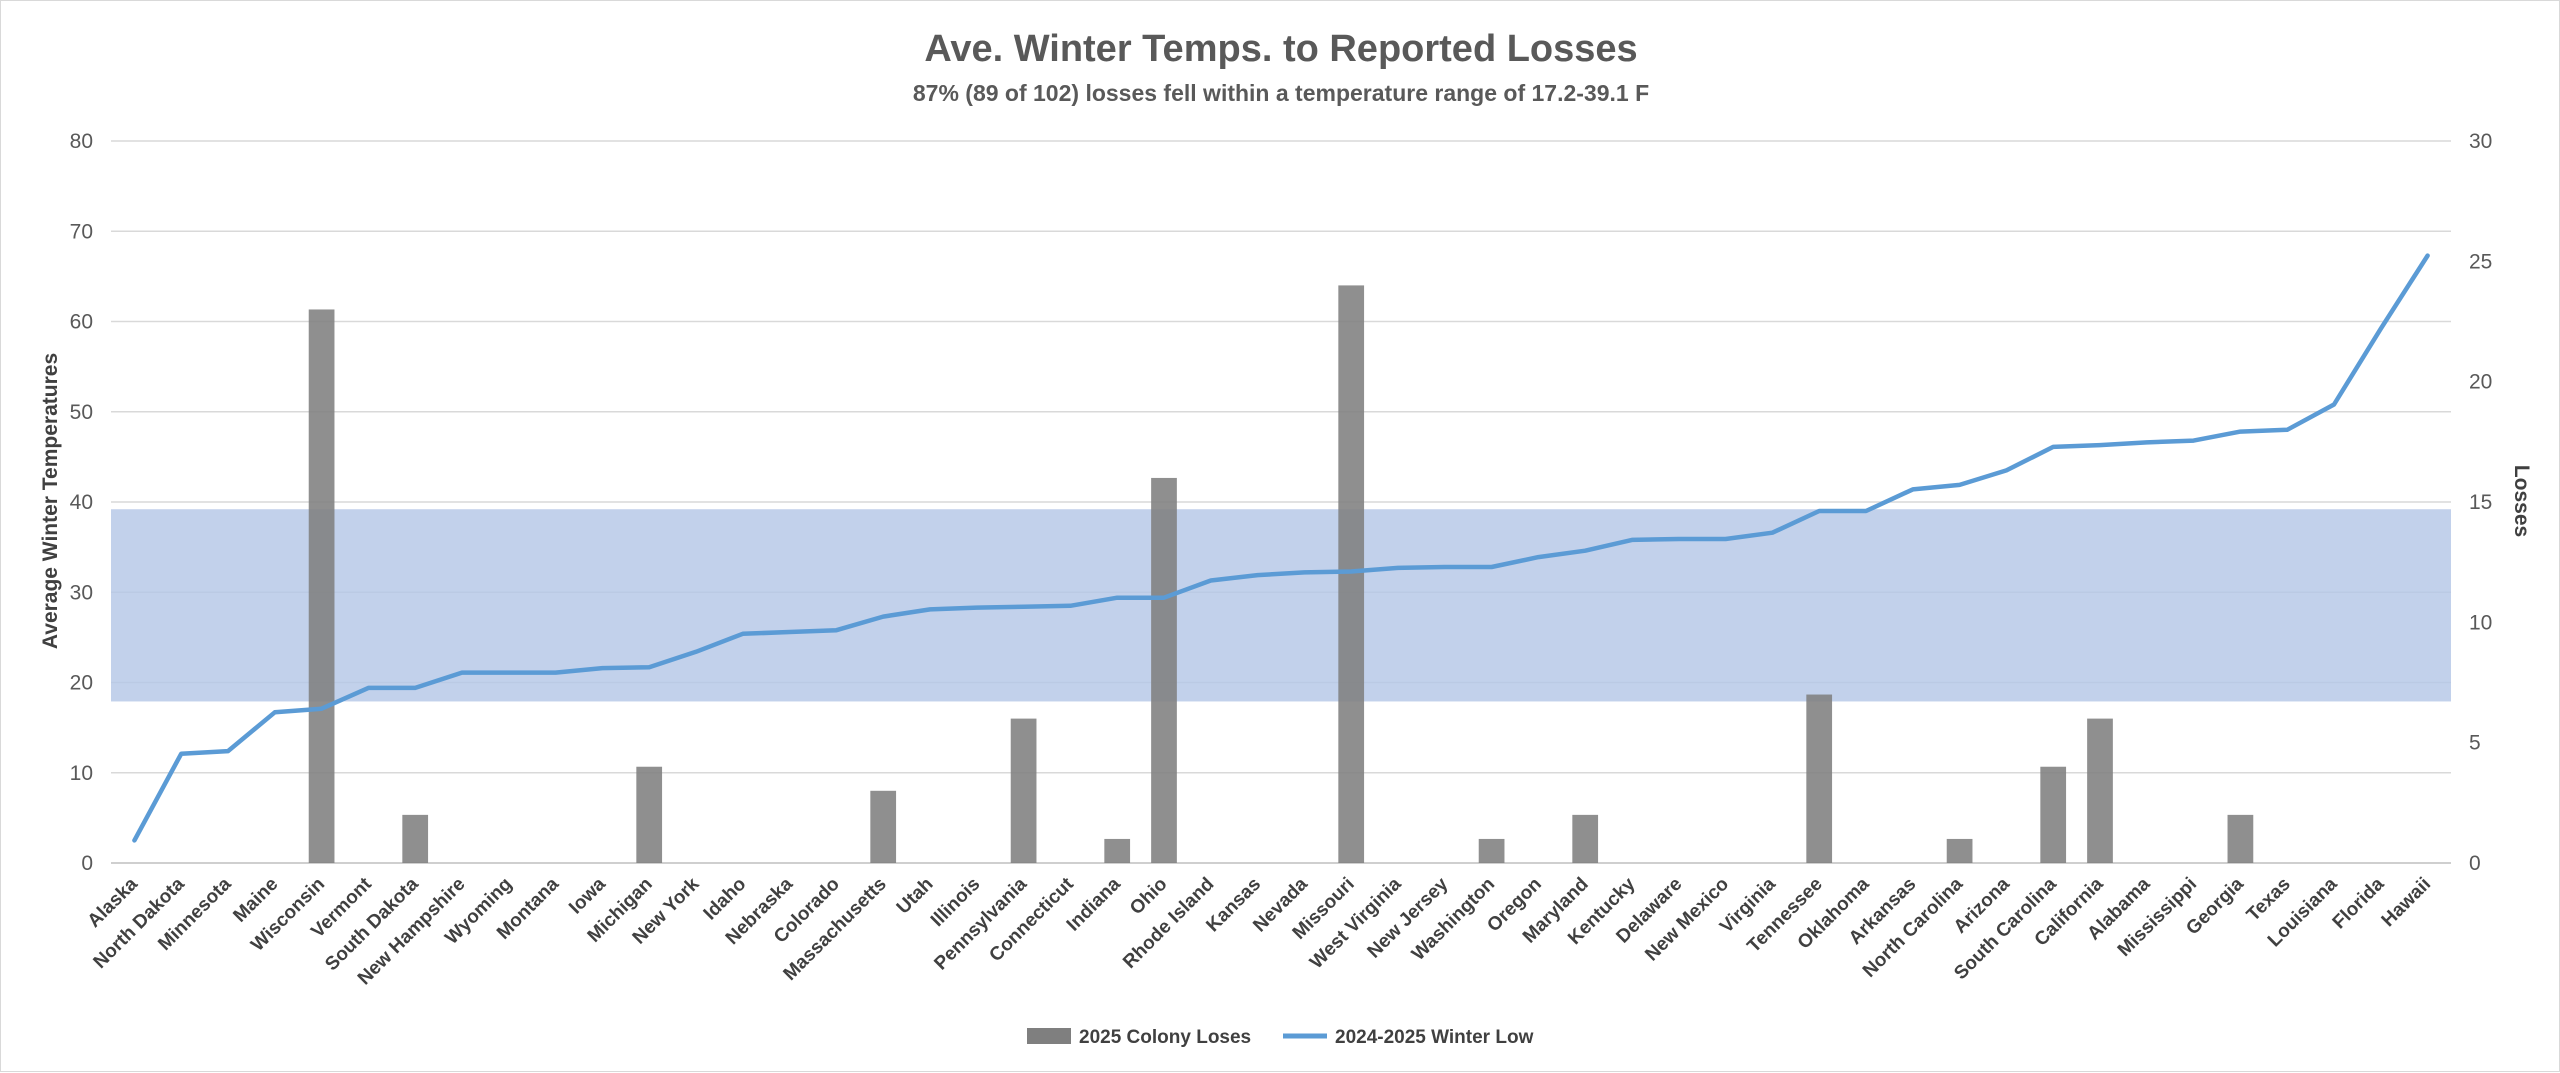 The width and height of the screenshot is (2560, 1073). Describe the element at coordinates (1434, 1037) in the screenshot. I see `legend-line-label: 2024-2025 Winter Low` at that location.